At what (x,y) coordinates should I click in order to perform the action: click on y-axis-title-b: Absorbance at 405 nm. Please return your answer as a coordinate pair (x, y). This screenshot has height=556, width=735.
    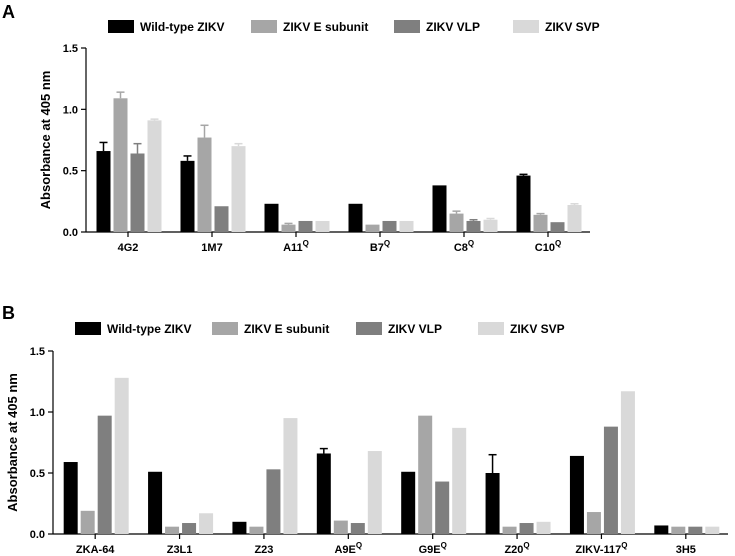
    Looking at the image, I should click on (12, 442).